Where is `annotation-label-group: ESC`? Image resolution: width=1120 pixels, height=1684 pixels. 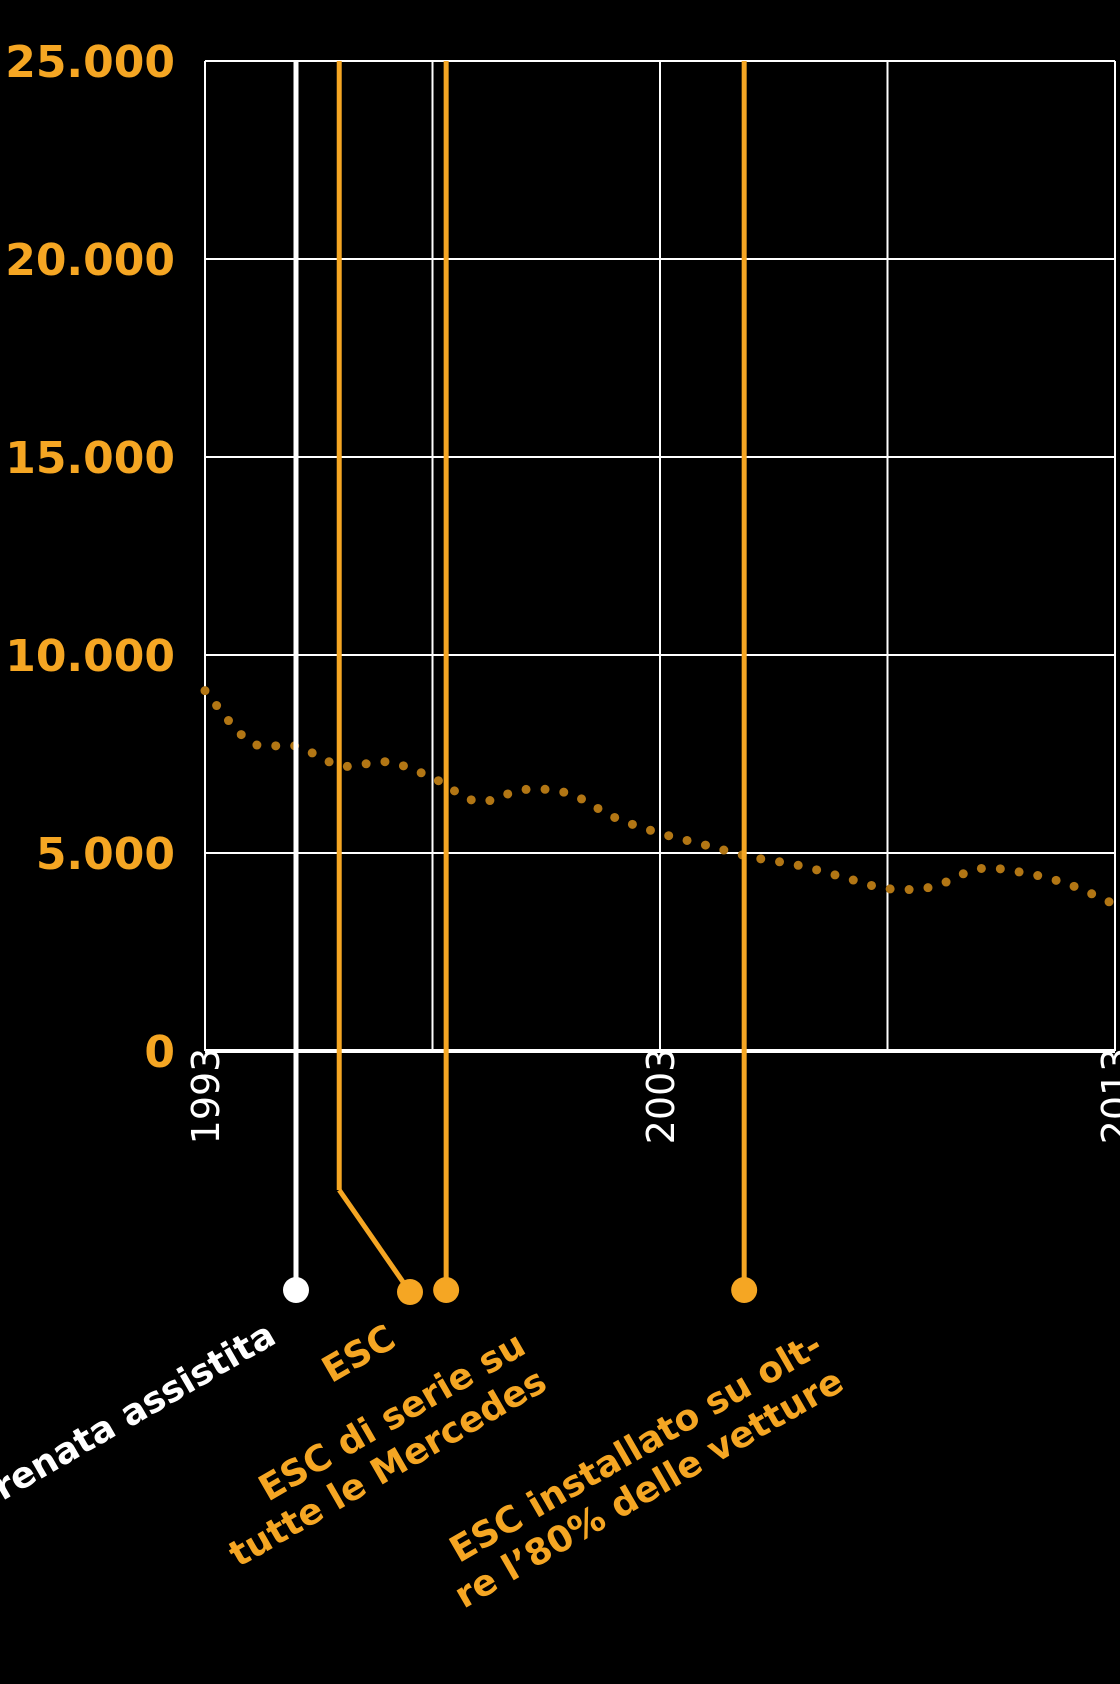
annotation-label-group: ESC is located at coordinates (358, 1354).